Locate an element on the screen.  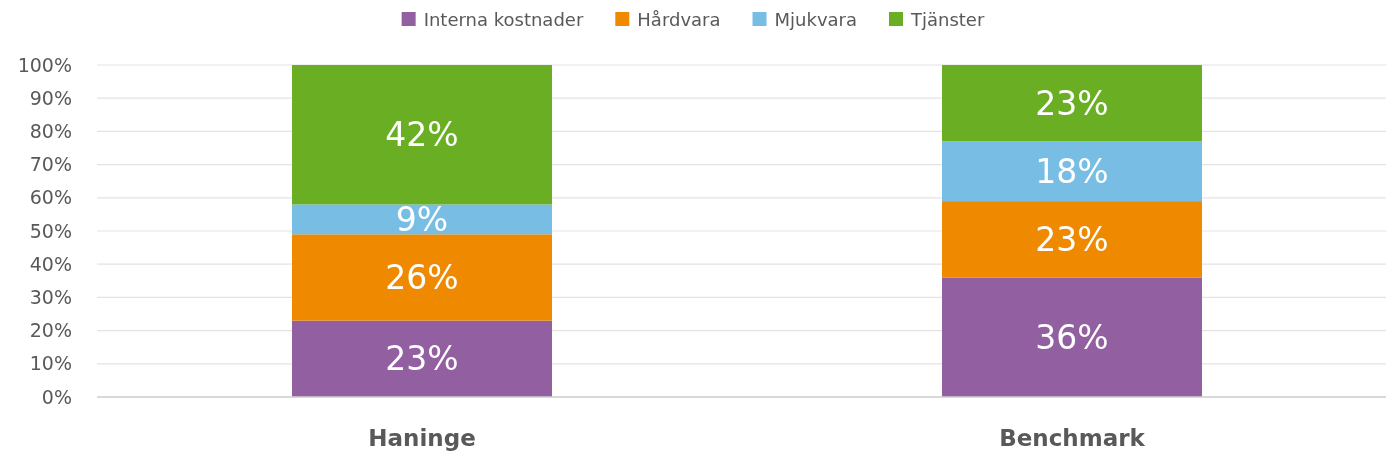
y-tick-label: 100% is located at coordinates (44, 64).